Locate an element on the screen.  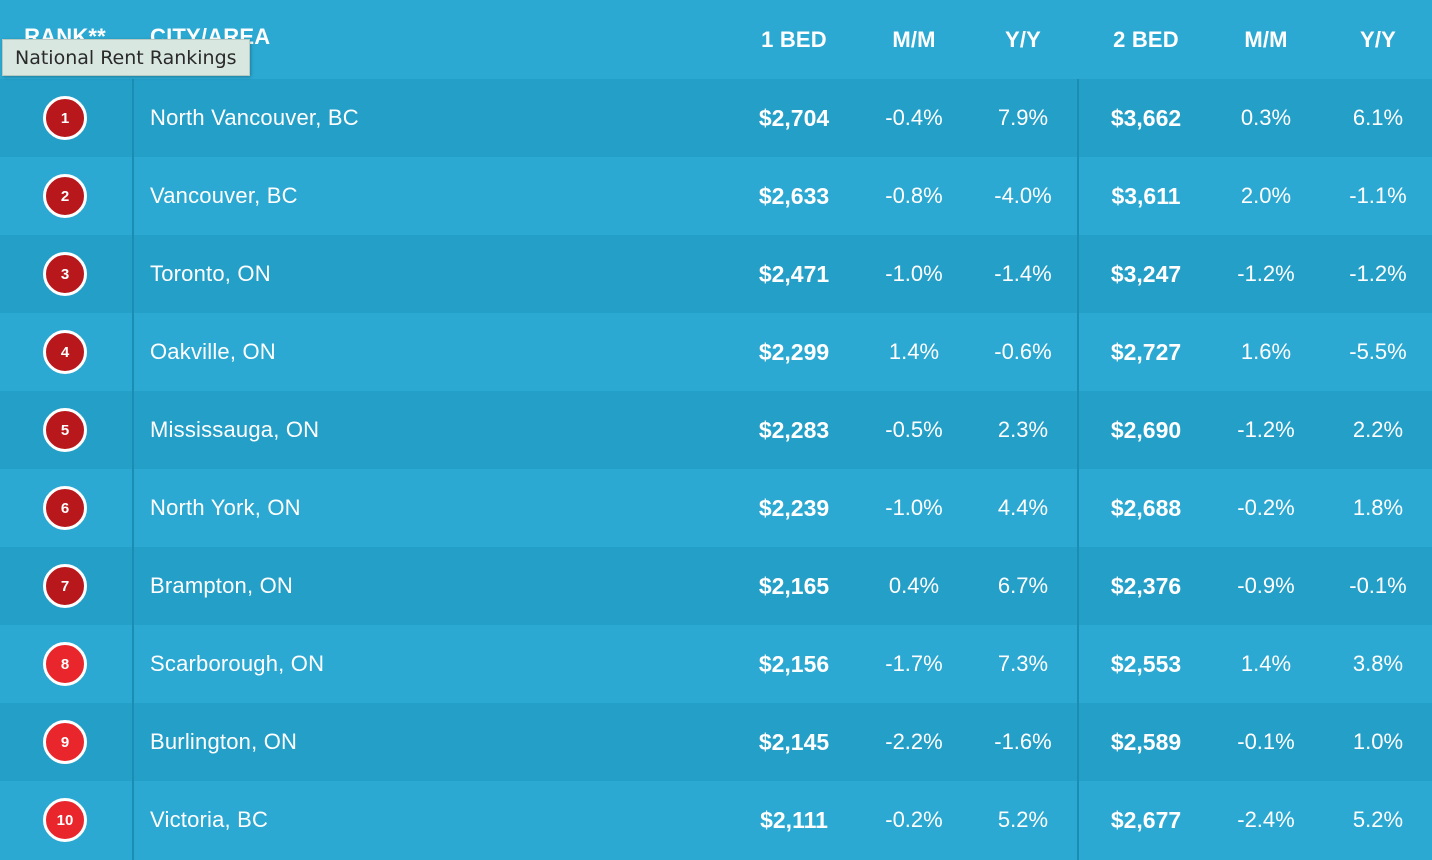
rank-cell: 6 is located at coordinates (65, 508).